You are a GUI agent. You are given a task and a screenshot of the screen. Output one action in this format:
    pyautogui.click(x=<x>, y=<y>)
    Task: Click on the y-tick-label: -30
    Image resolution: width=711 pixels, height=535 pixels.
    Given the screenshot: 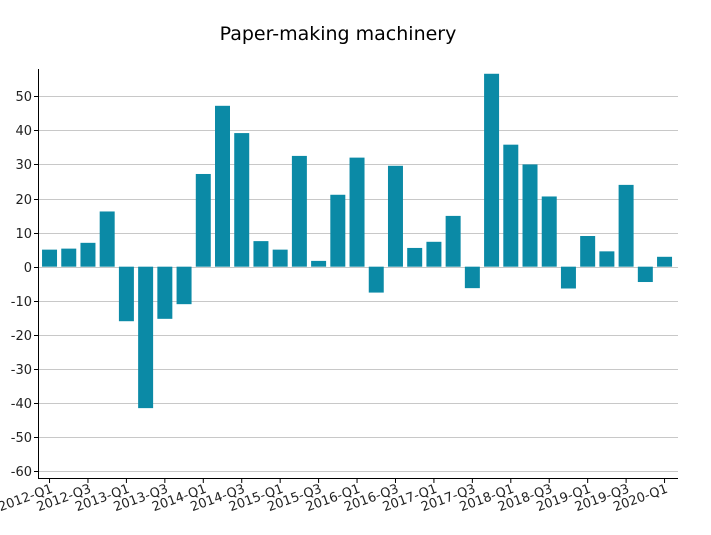 What is the action you would take?
    pyautogui.click(x=21, y=370)
    